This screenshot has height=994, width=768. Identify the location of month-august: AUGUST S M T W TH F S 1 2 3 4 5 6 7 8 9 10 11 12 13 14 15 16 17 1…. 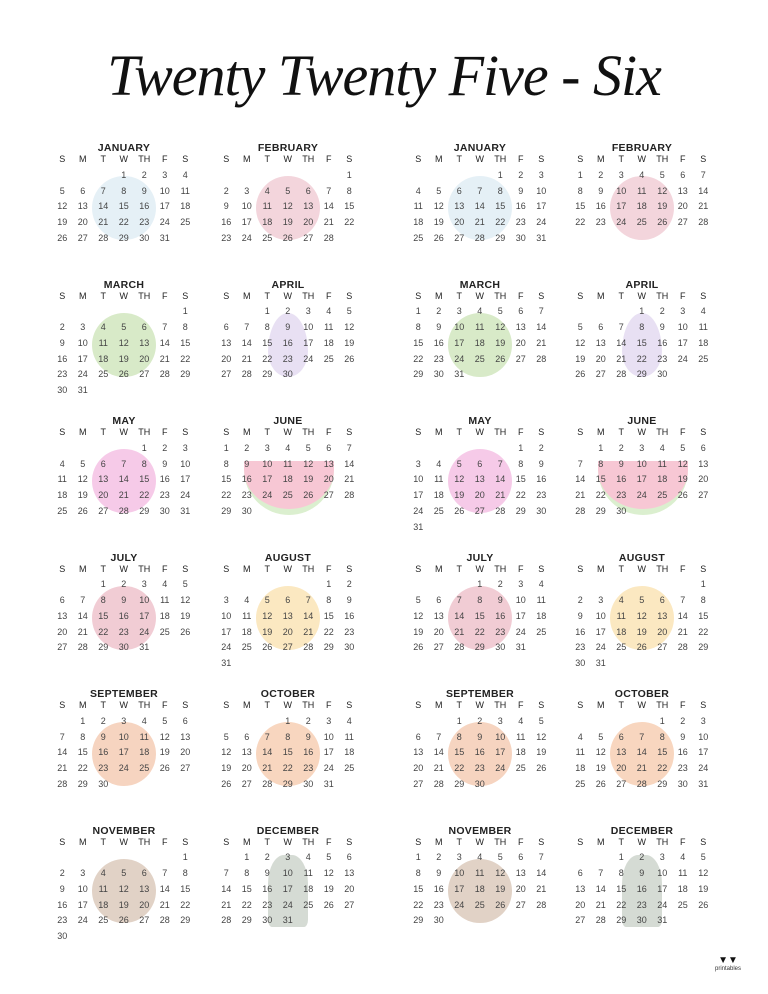
(642, 617).